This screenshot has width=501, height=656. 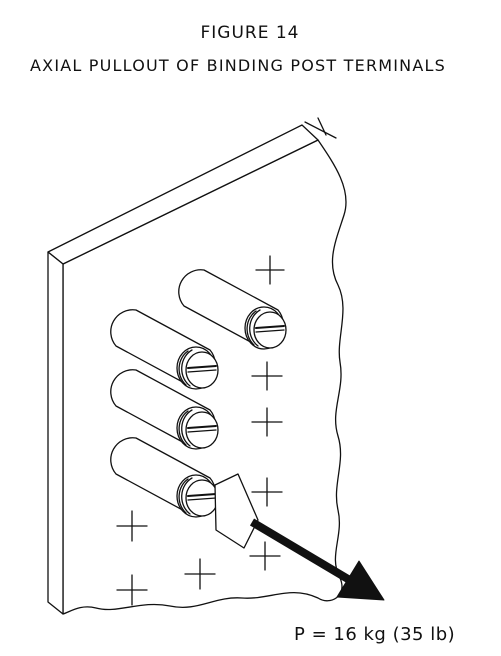 What do you see at coordinates (317, 559) in the screenshot?
I see `pull-force-arrow` at bounding box center [317, 559].